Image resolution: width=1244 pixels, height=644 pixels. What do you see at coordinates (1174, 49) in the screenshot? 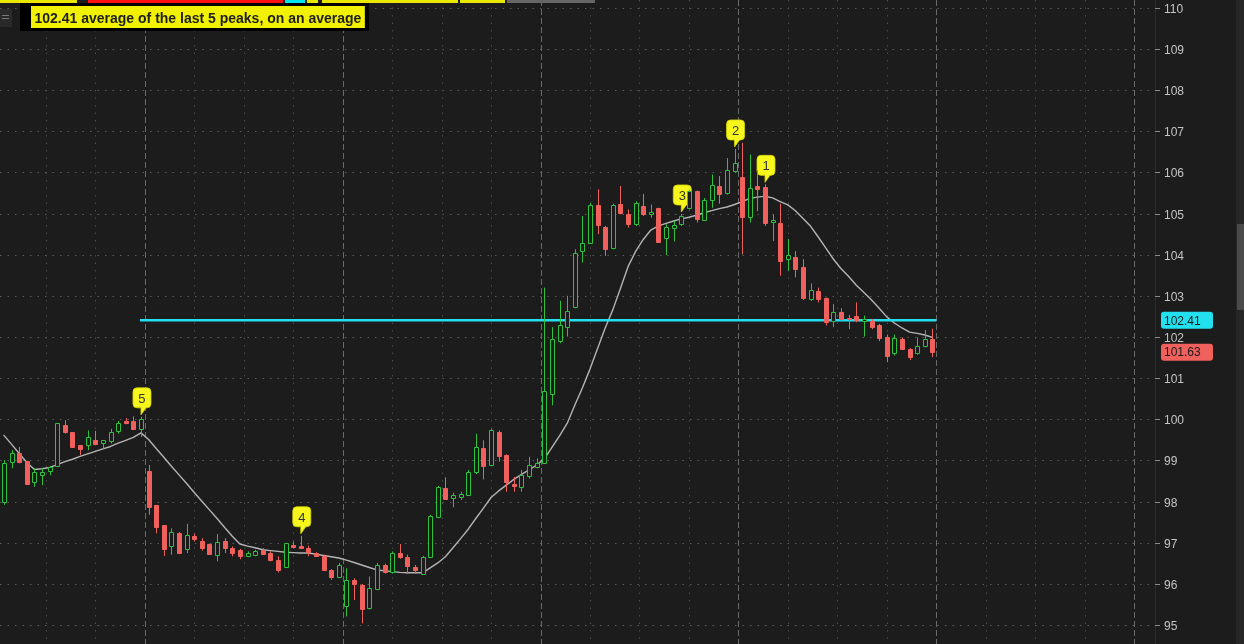
I see `y-tick-label: 109` at bounding box center [1174, 49].